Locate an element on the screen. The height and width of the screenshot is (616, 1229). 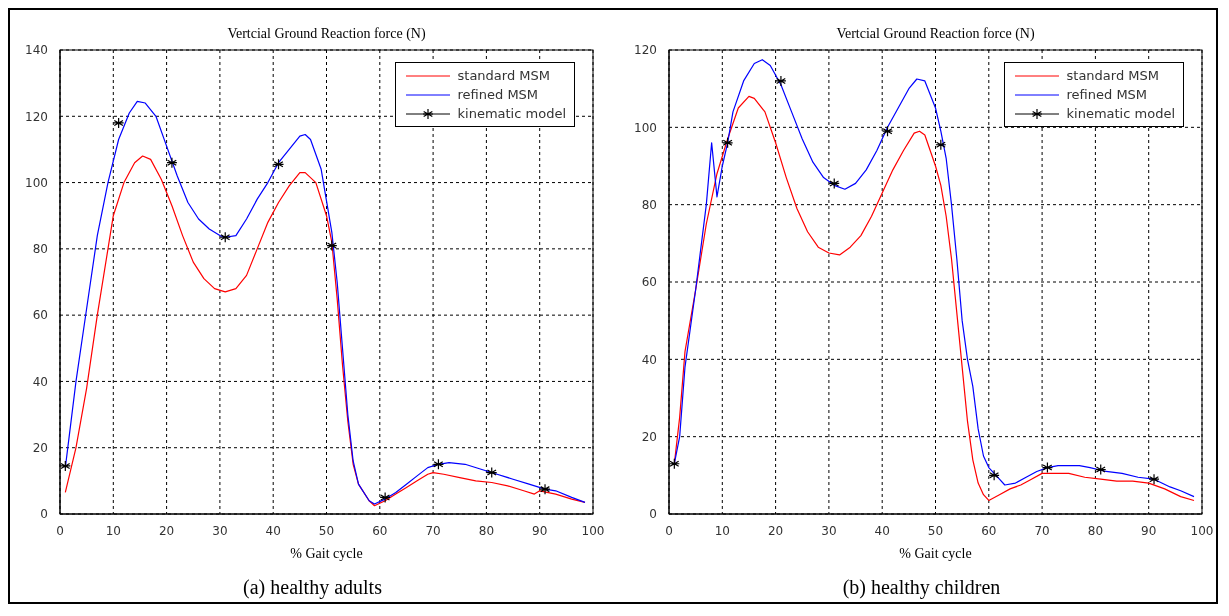
y-tick-label: 140 is located at coordinates (36, 50).